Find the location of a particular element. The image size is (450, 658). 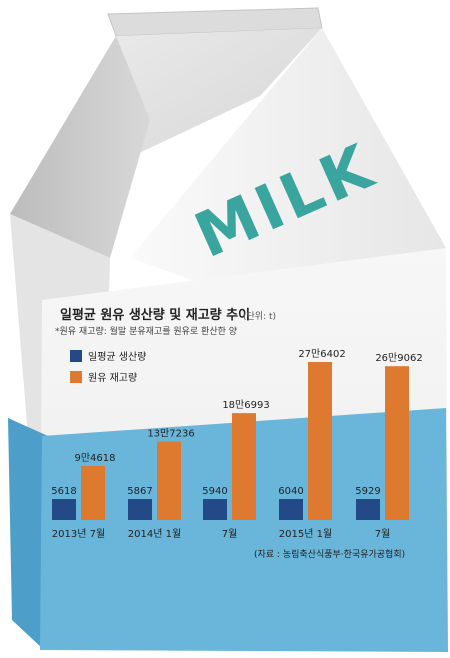

data-label-inventory: 13만7236 is located at coordinates (170, 434).